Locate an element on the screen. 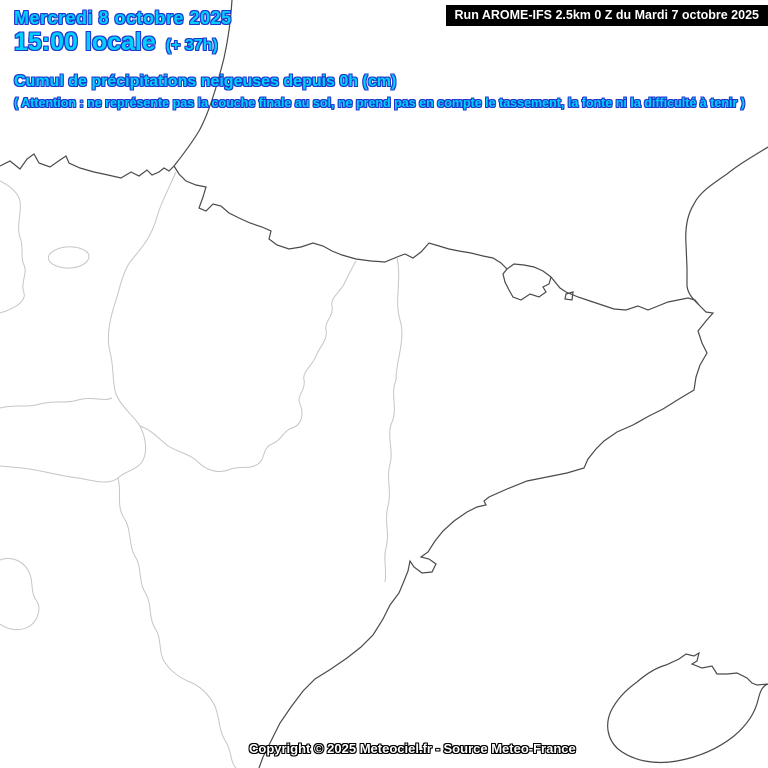 This screenshot has height=768, width=768. admin-border-basque is located at coordinates (13, 247).